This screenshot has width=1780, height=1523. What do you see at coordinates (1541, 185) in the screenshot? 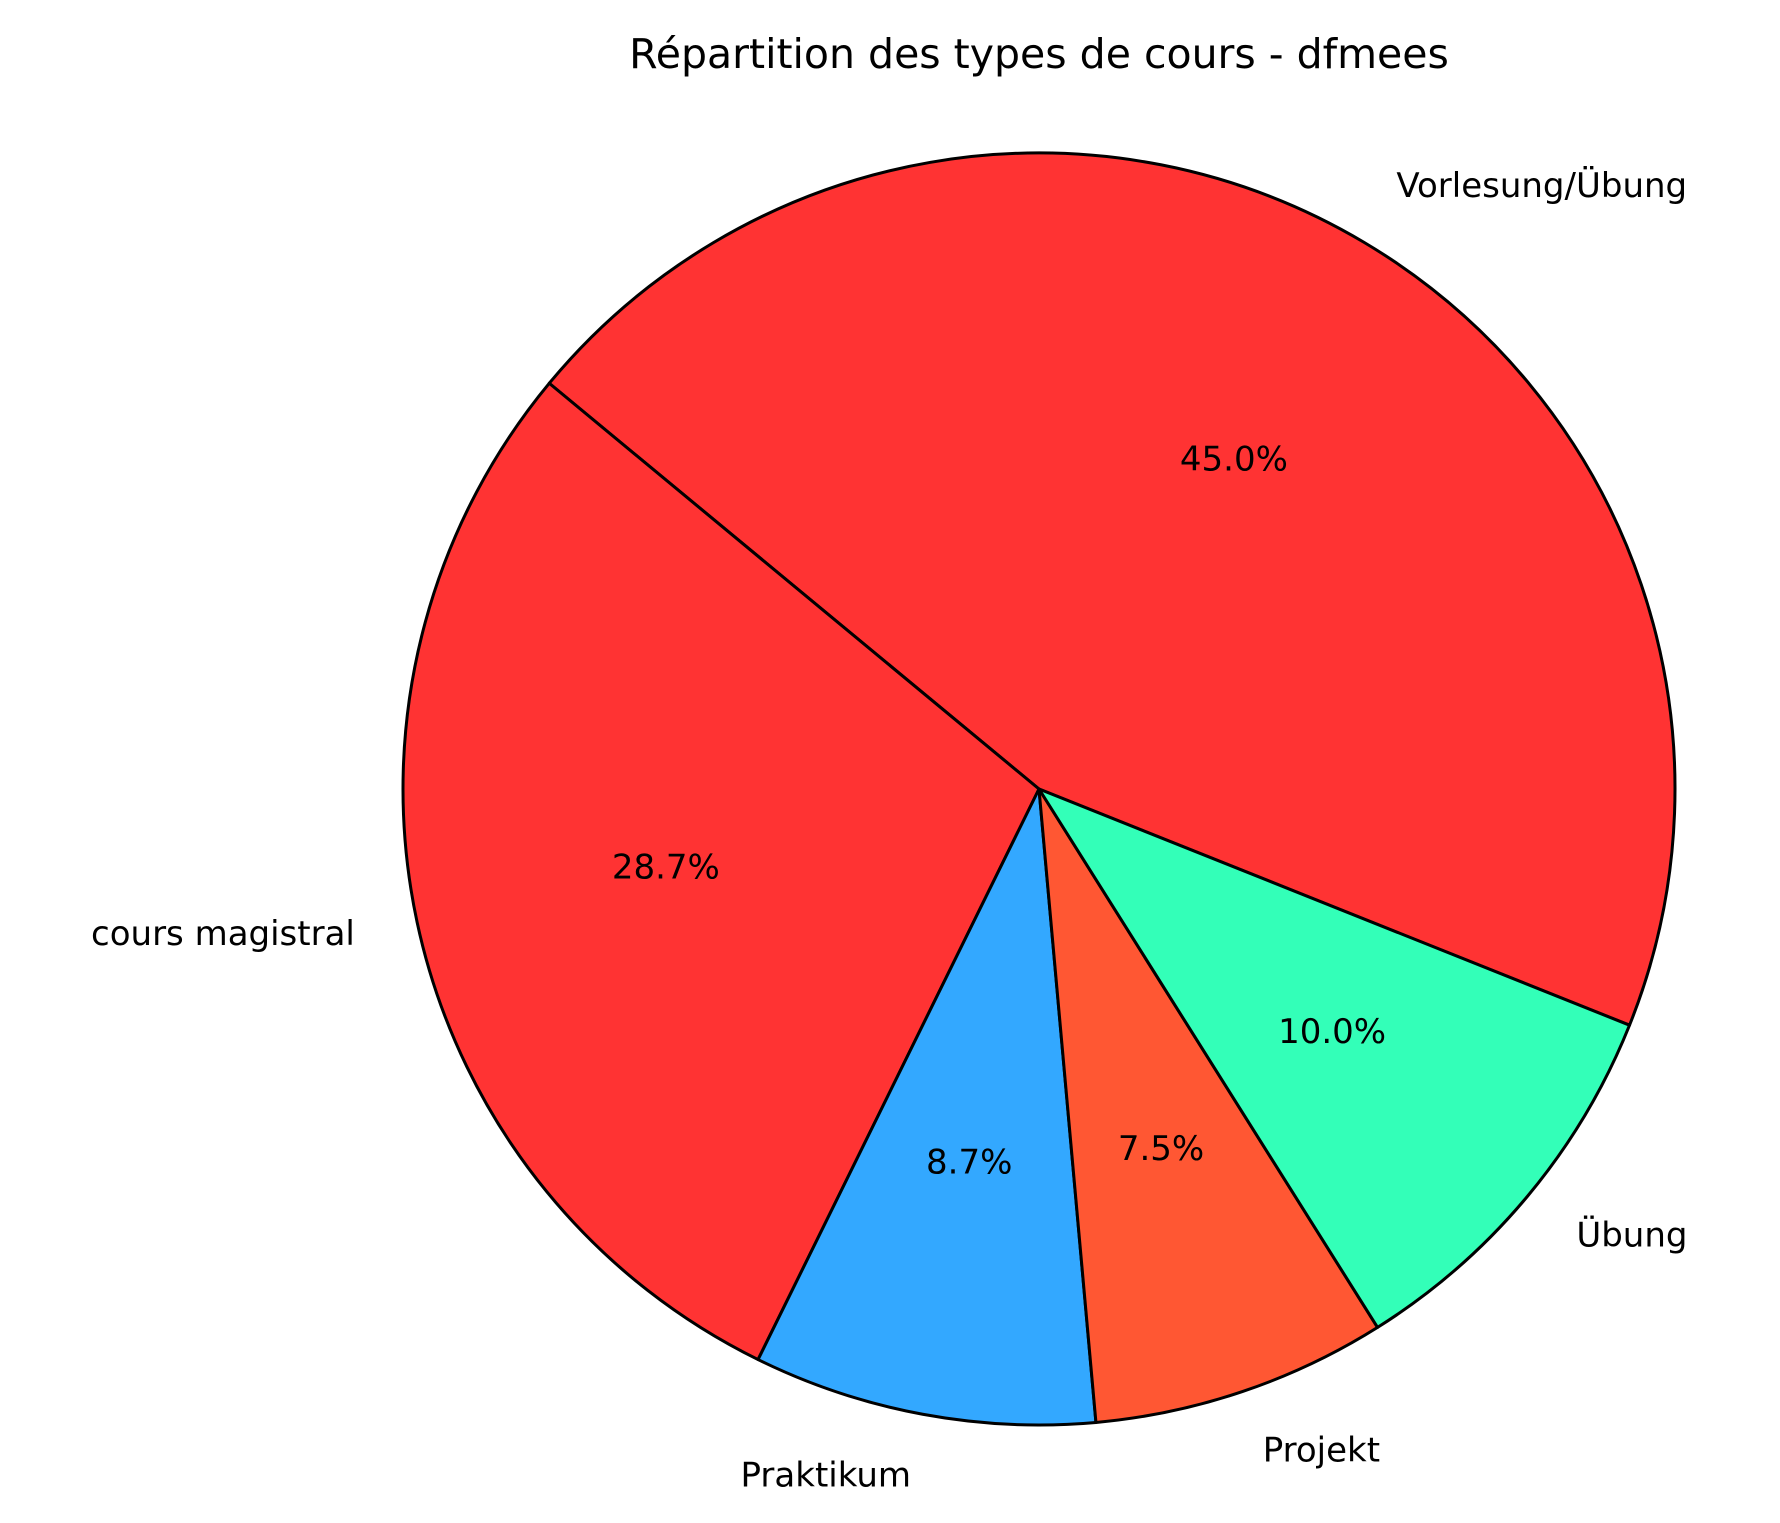
I see `slice-label: Vorlesung/Übung` at bounding box center [1541, 185].